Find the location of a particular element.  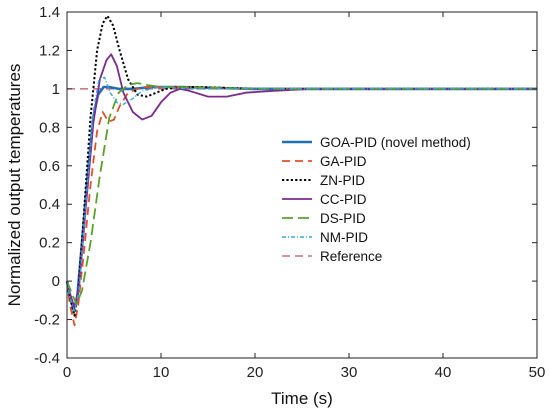

y-tick-label: 1.2 is located at coordinates (49, 50).